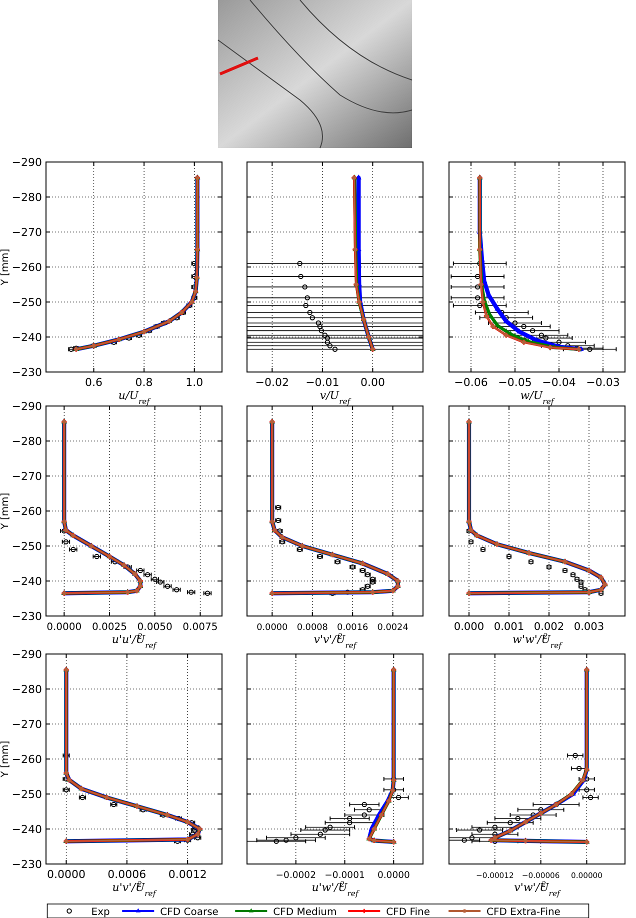  I want to click on x-tick-label: 0.00, so click(372, 382).